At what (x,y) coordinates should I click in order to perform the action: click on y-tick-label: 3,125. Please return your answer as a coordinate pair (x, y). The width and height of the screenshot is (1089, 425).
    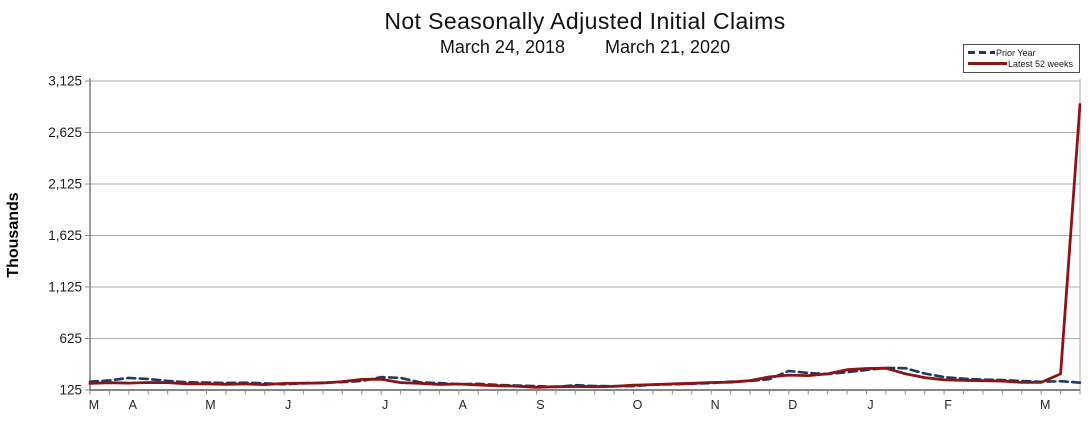
    Looking at the image, I should click on (65, 81).